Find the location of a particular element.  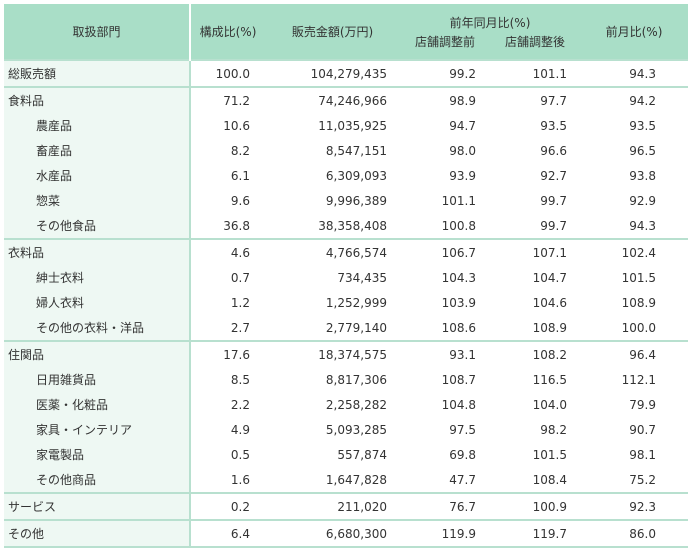

table-row: その他食品 36.8 38,358,408 100.8 99.7 94.3 is located at coordinates (346, 226).